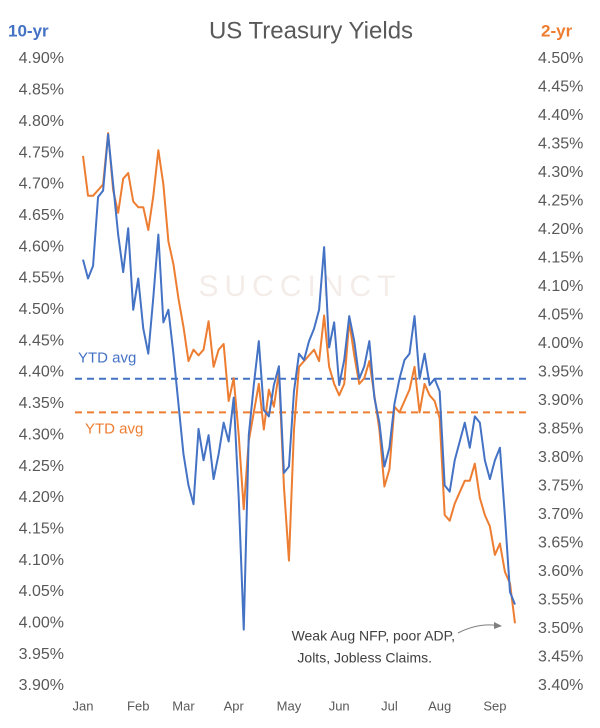 This screenshot has height=728, width=600. I want to click on x-tick-label: Jul, so click(389, 705).